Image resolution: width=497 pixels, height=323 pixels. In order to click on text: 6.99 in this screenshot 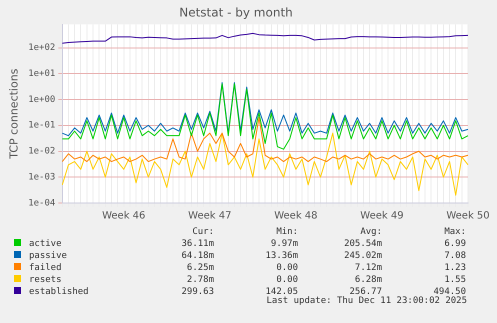, I will do `click(454, 244)`.